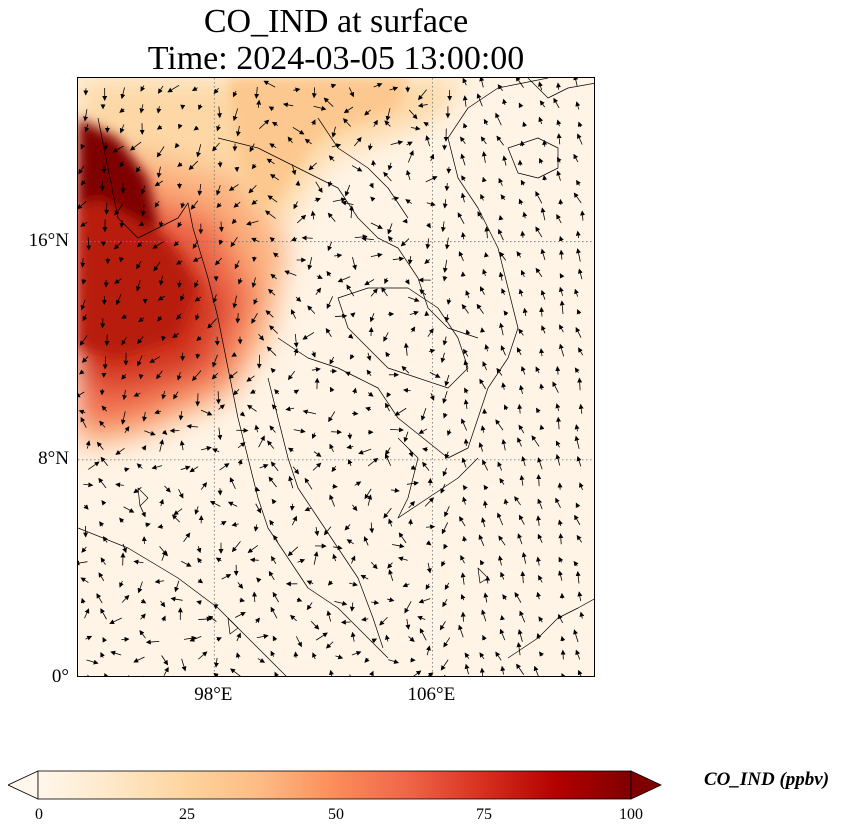 The image size is (853, 836). Describe the element at coordinates (533, 158) in the screenshot. I see `hainan-island` at that location.